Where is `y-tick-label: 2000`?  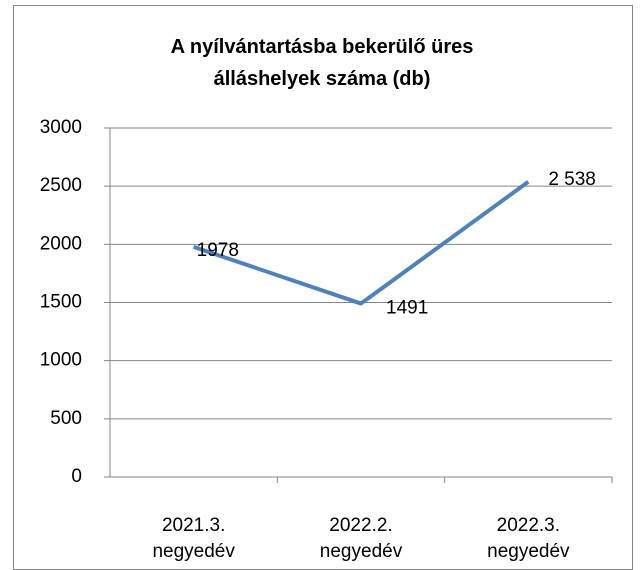 y-tick-label: 2000 is located at coordinates (61, 243).